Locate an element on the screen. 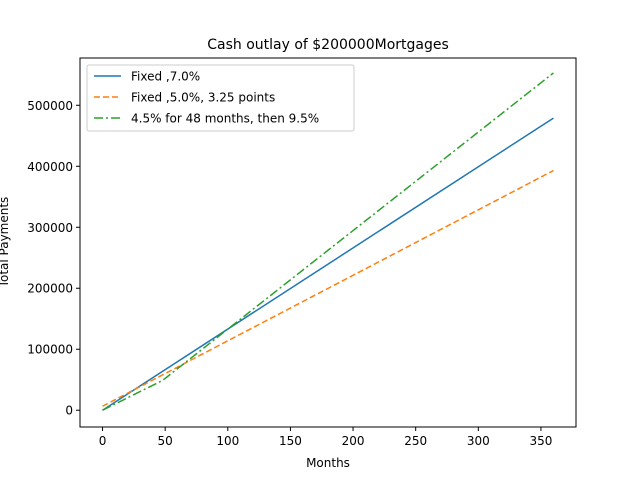 This screenshot has width=640, height=480. y-tick-label: 200000 is located at coordinates (50, 289).